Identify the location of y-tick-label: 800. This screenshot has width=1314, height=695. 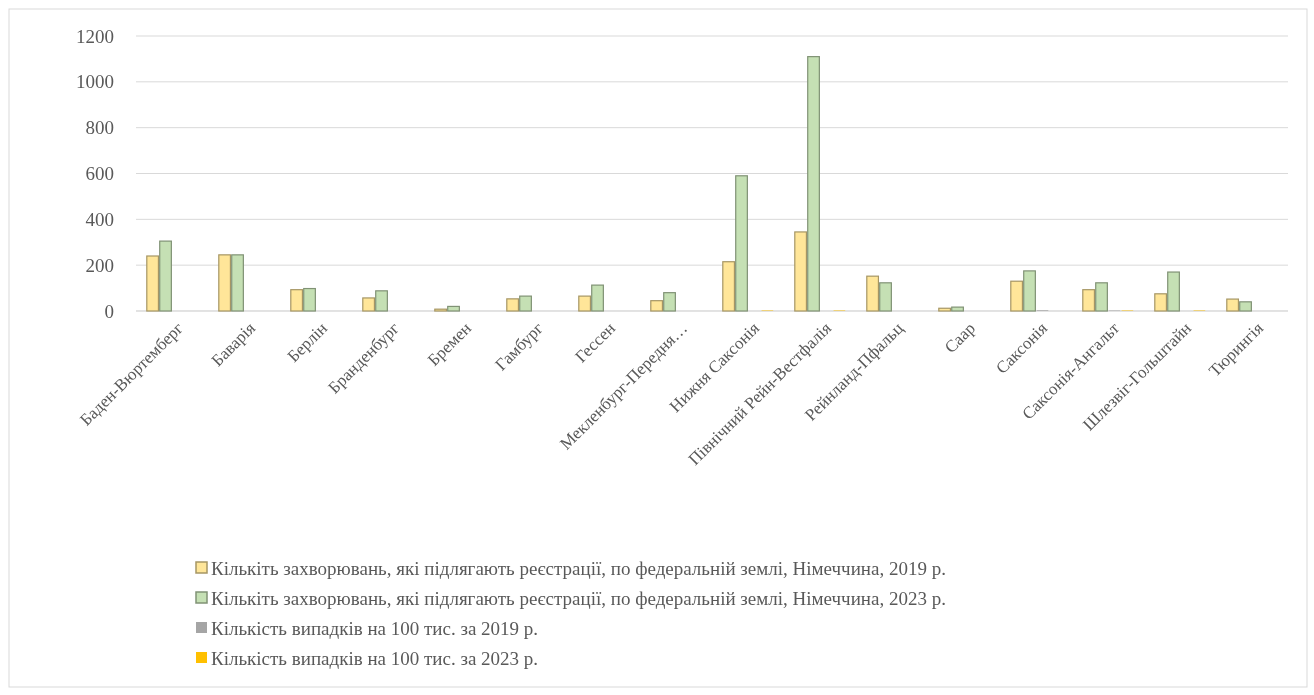
(99, 128).